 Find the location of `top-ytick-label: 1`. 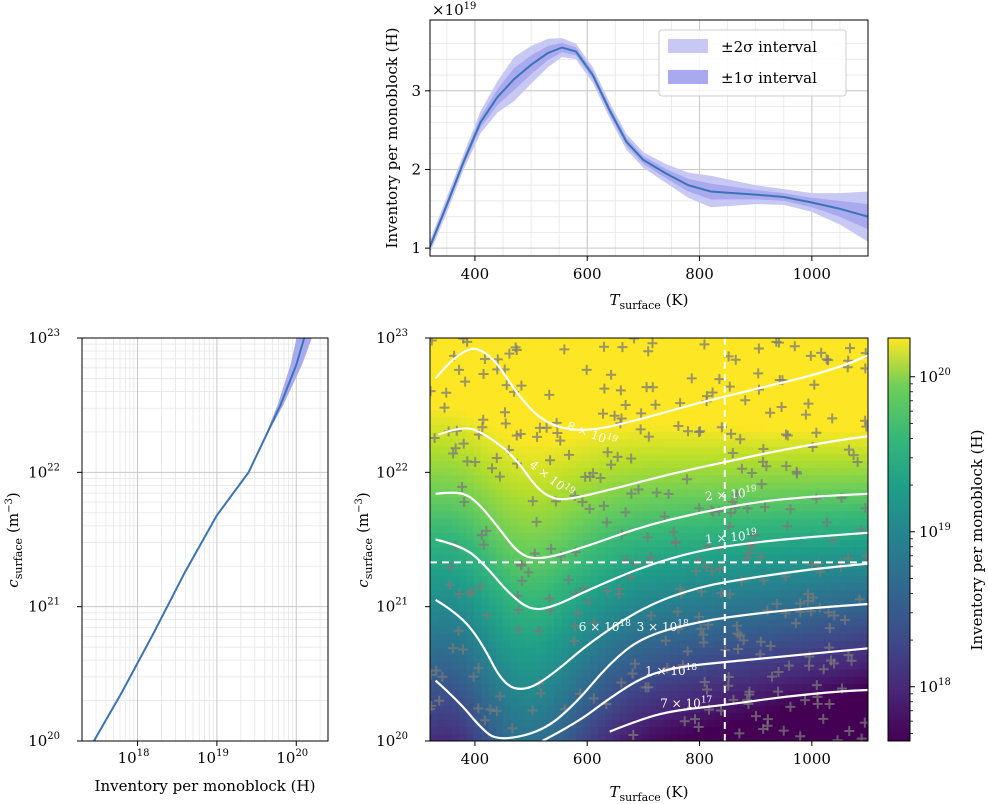

top-ytick-label: 1 is located at coordinates (416, 248).